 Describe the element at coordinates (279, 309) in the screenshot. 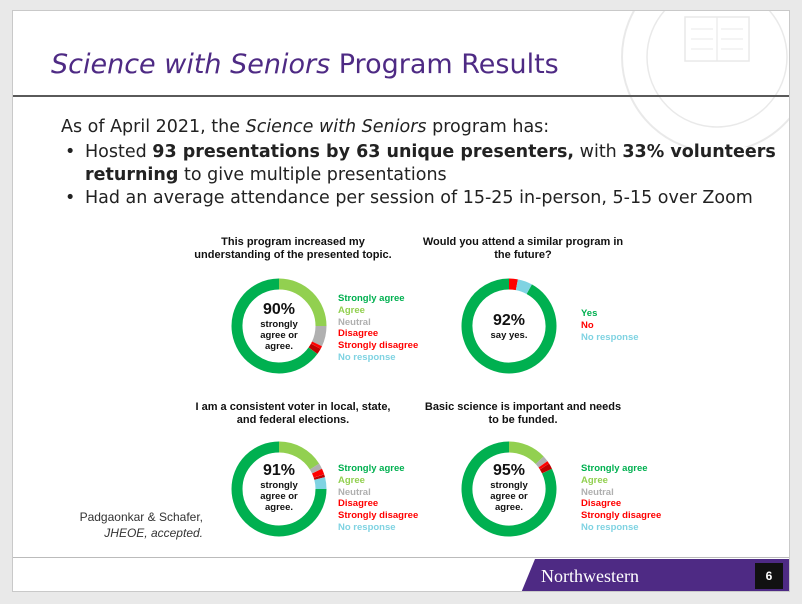

I see `center-percent: 90%` at that location.